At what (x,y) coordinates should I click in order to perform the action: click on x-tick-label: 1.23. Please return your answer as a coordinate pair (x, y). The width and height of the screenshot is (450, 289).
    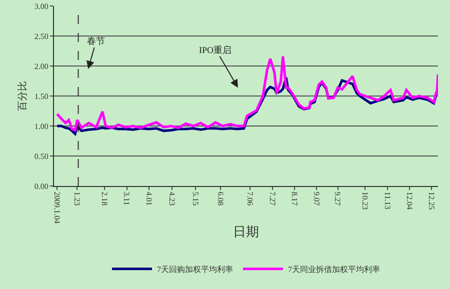
    Looking at the image, I should click on (77, 199).